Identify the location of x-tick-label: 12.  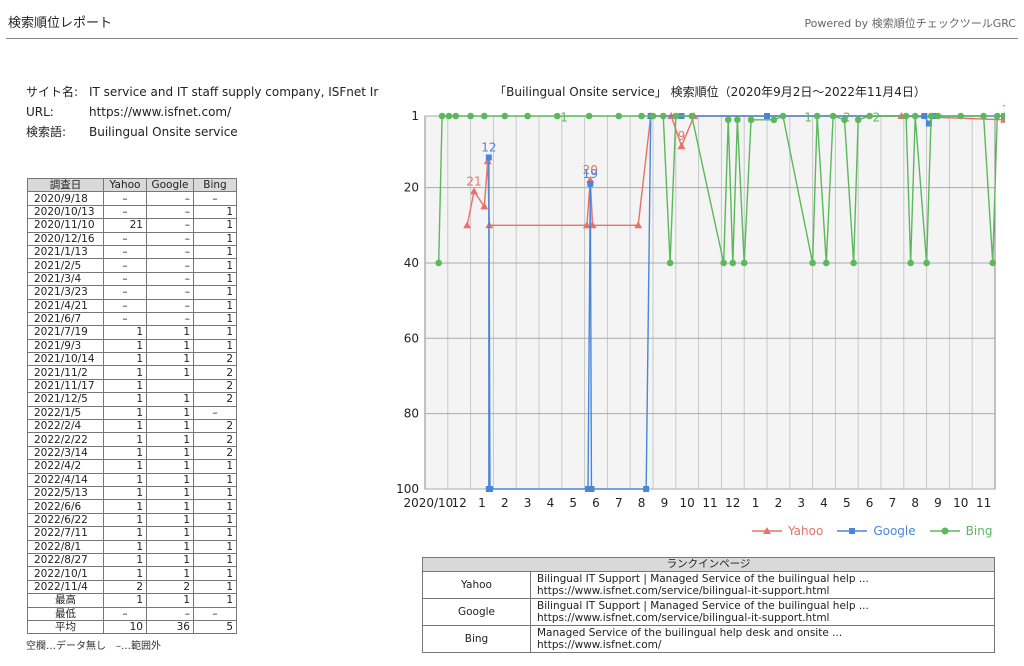
(732, 503).